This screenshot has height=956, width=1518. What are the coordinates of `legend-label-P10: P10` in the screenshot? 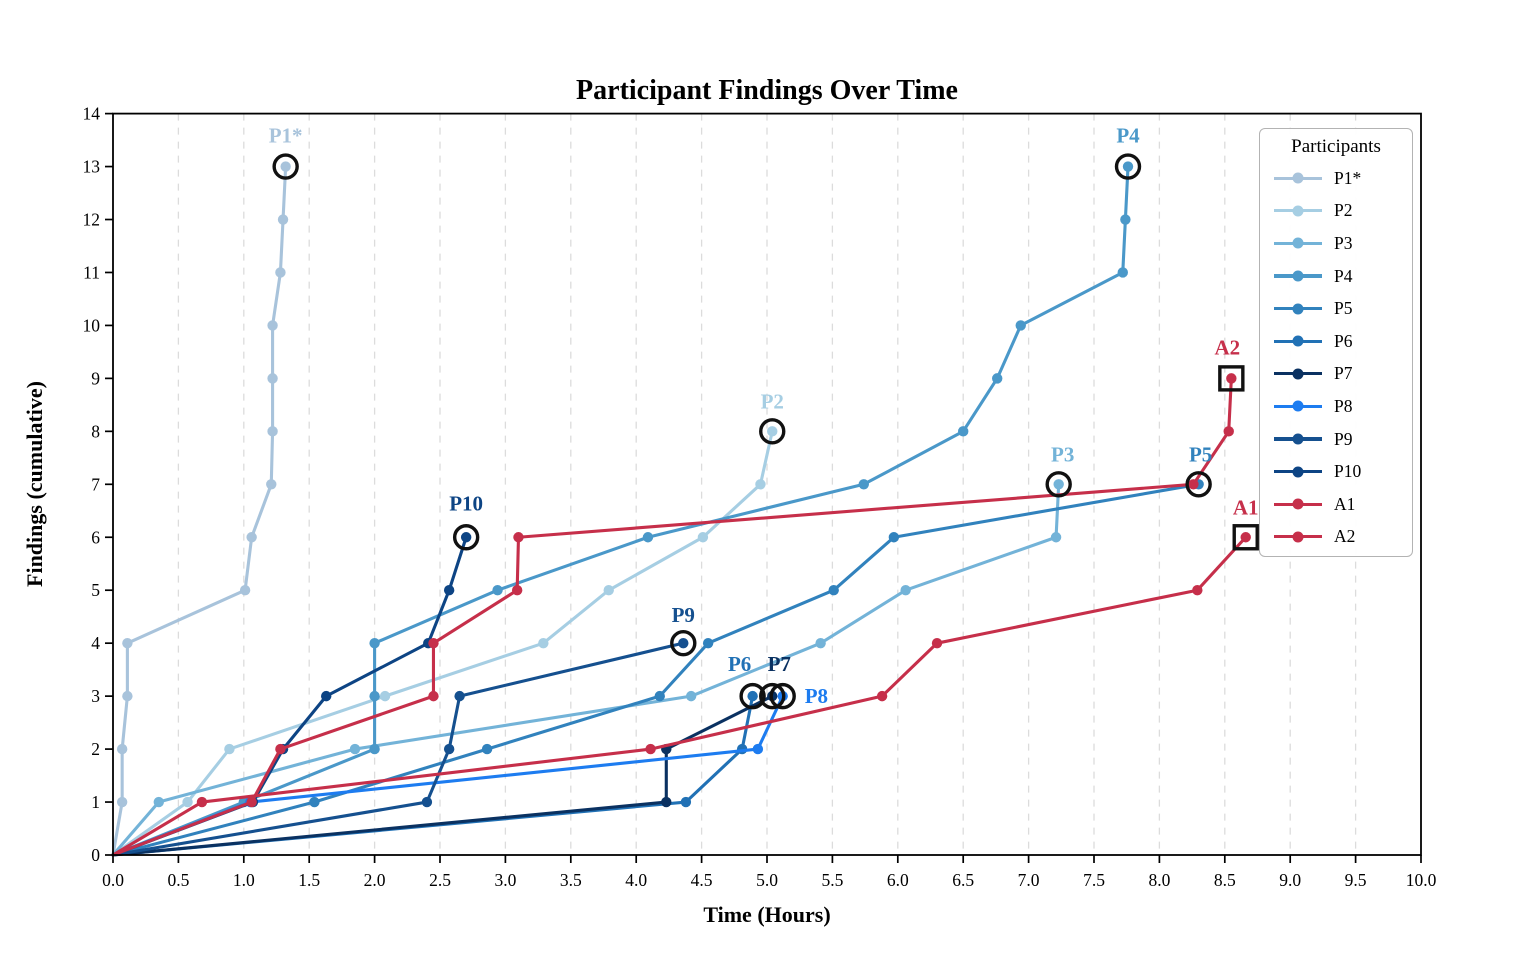 It's located at (1348, 471).